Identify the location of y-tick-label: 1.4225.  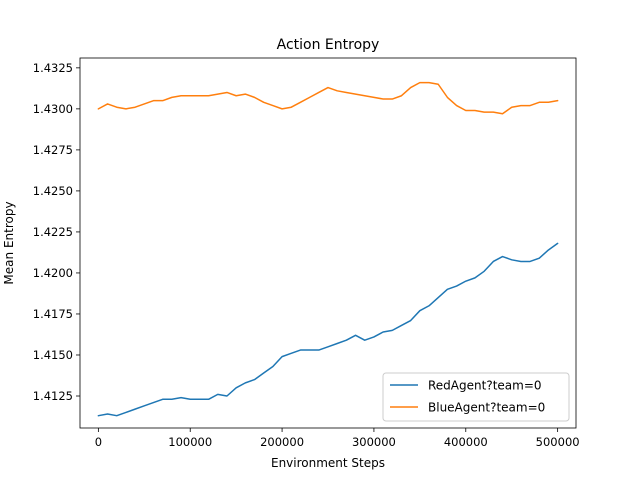
(53, 232).